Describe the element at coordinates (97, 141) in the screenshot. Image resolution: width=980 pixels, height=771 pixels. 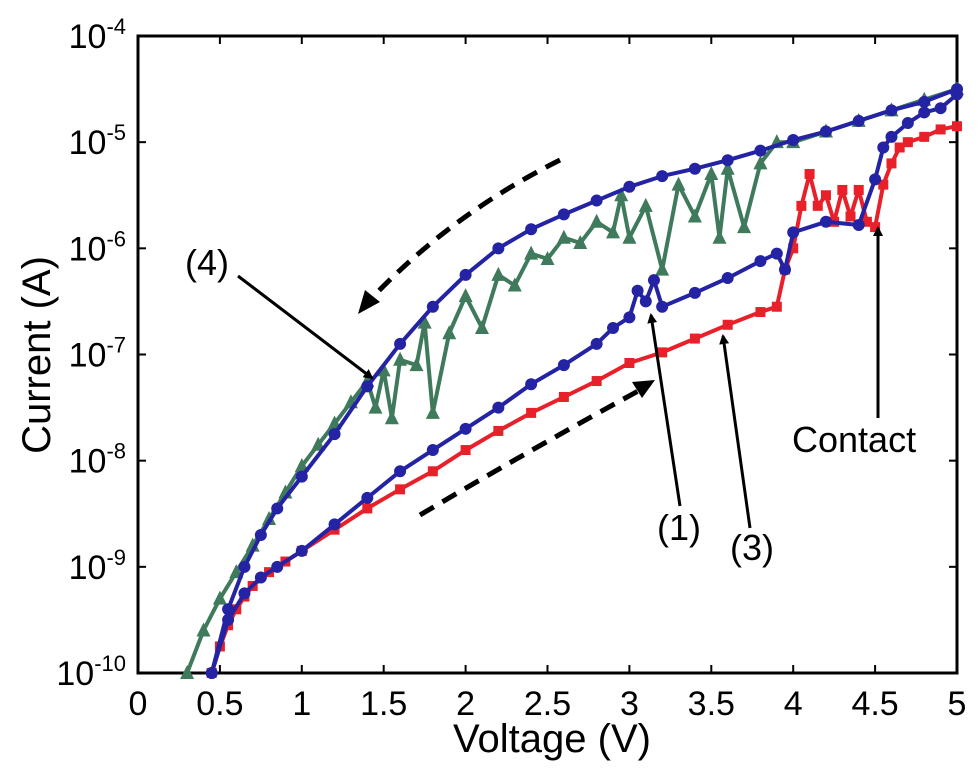
I see `y-tick-label: 10⁻⁵` at that location.